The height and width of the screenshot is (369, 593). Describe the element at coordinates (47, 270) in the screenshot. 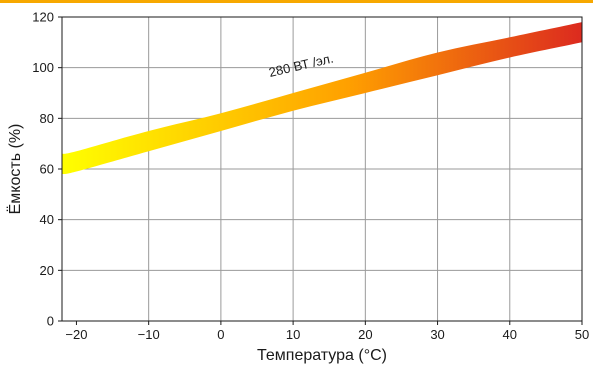

I see `y-tick-label: 20` at that location.